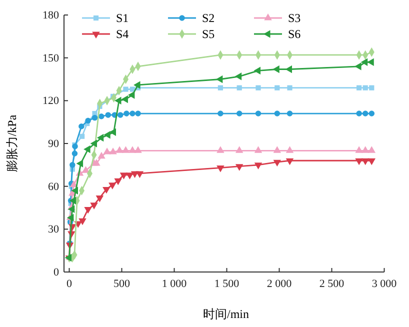 The height and width of the screenshot is (327, 409). Describe the element at coordinates (226, 314) in the screenshot. I see `x-axis-title: 时间/min` at that location.